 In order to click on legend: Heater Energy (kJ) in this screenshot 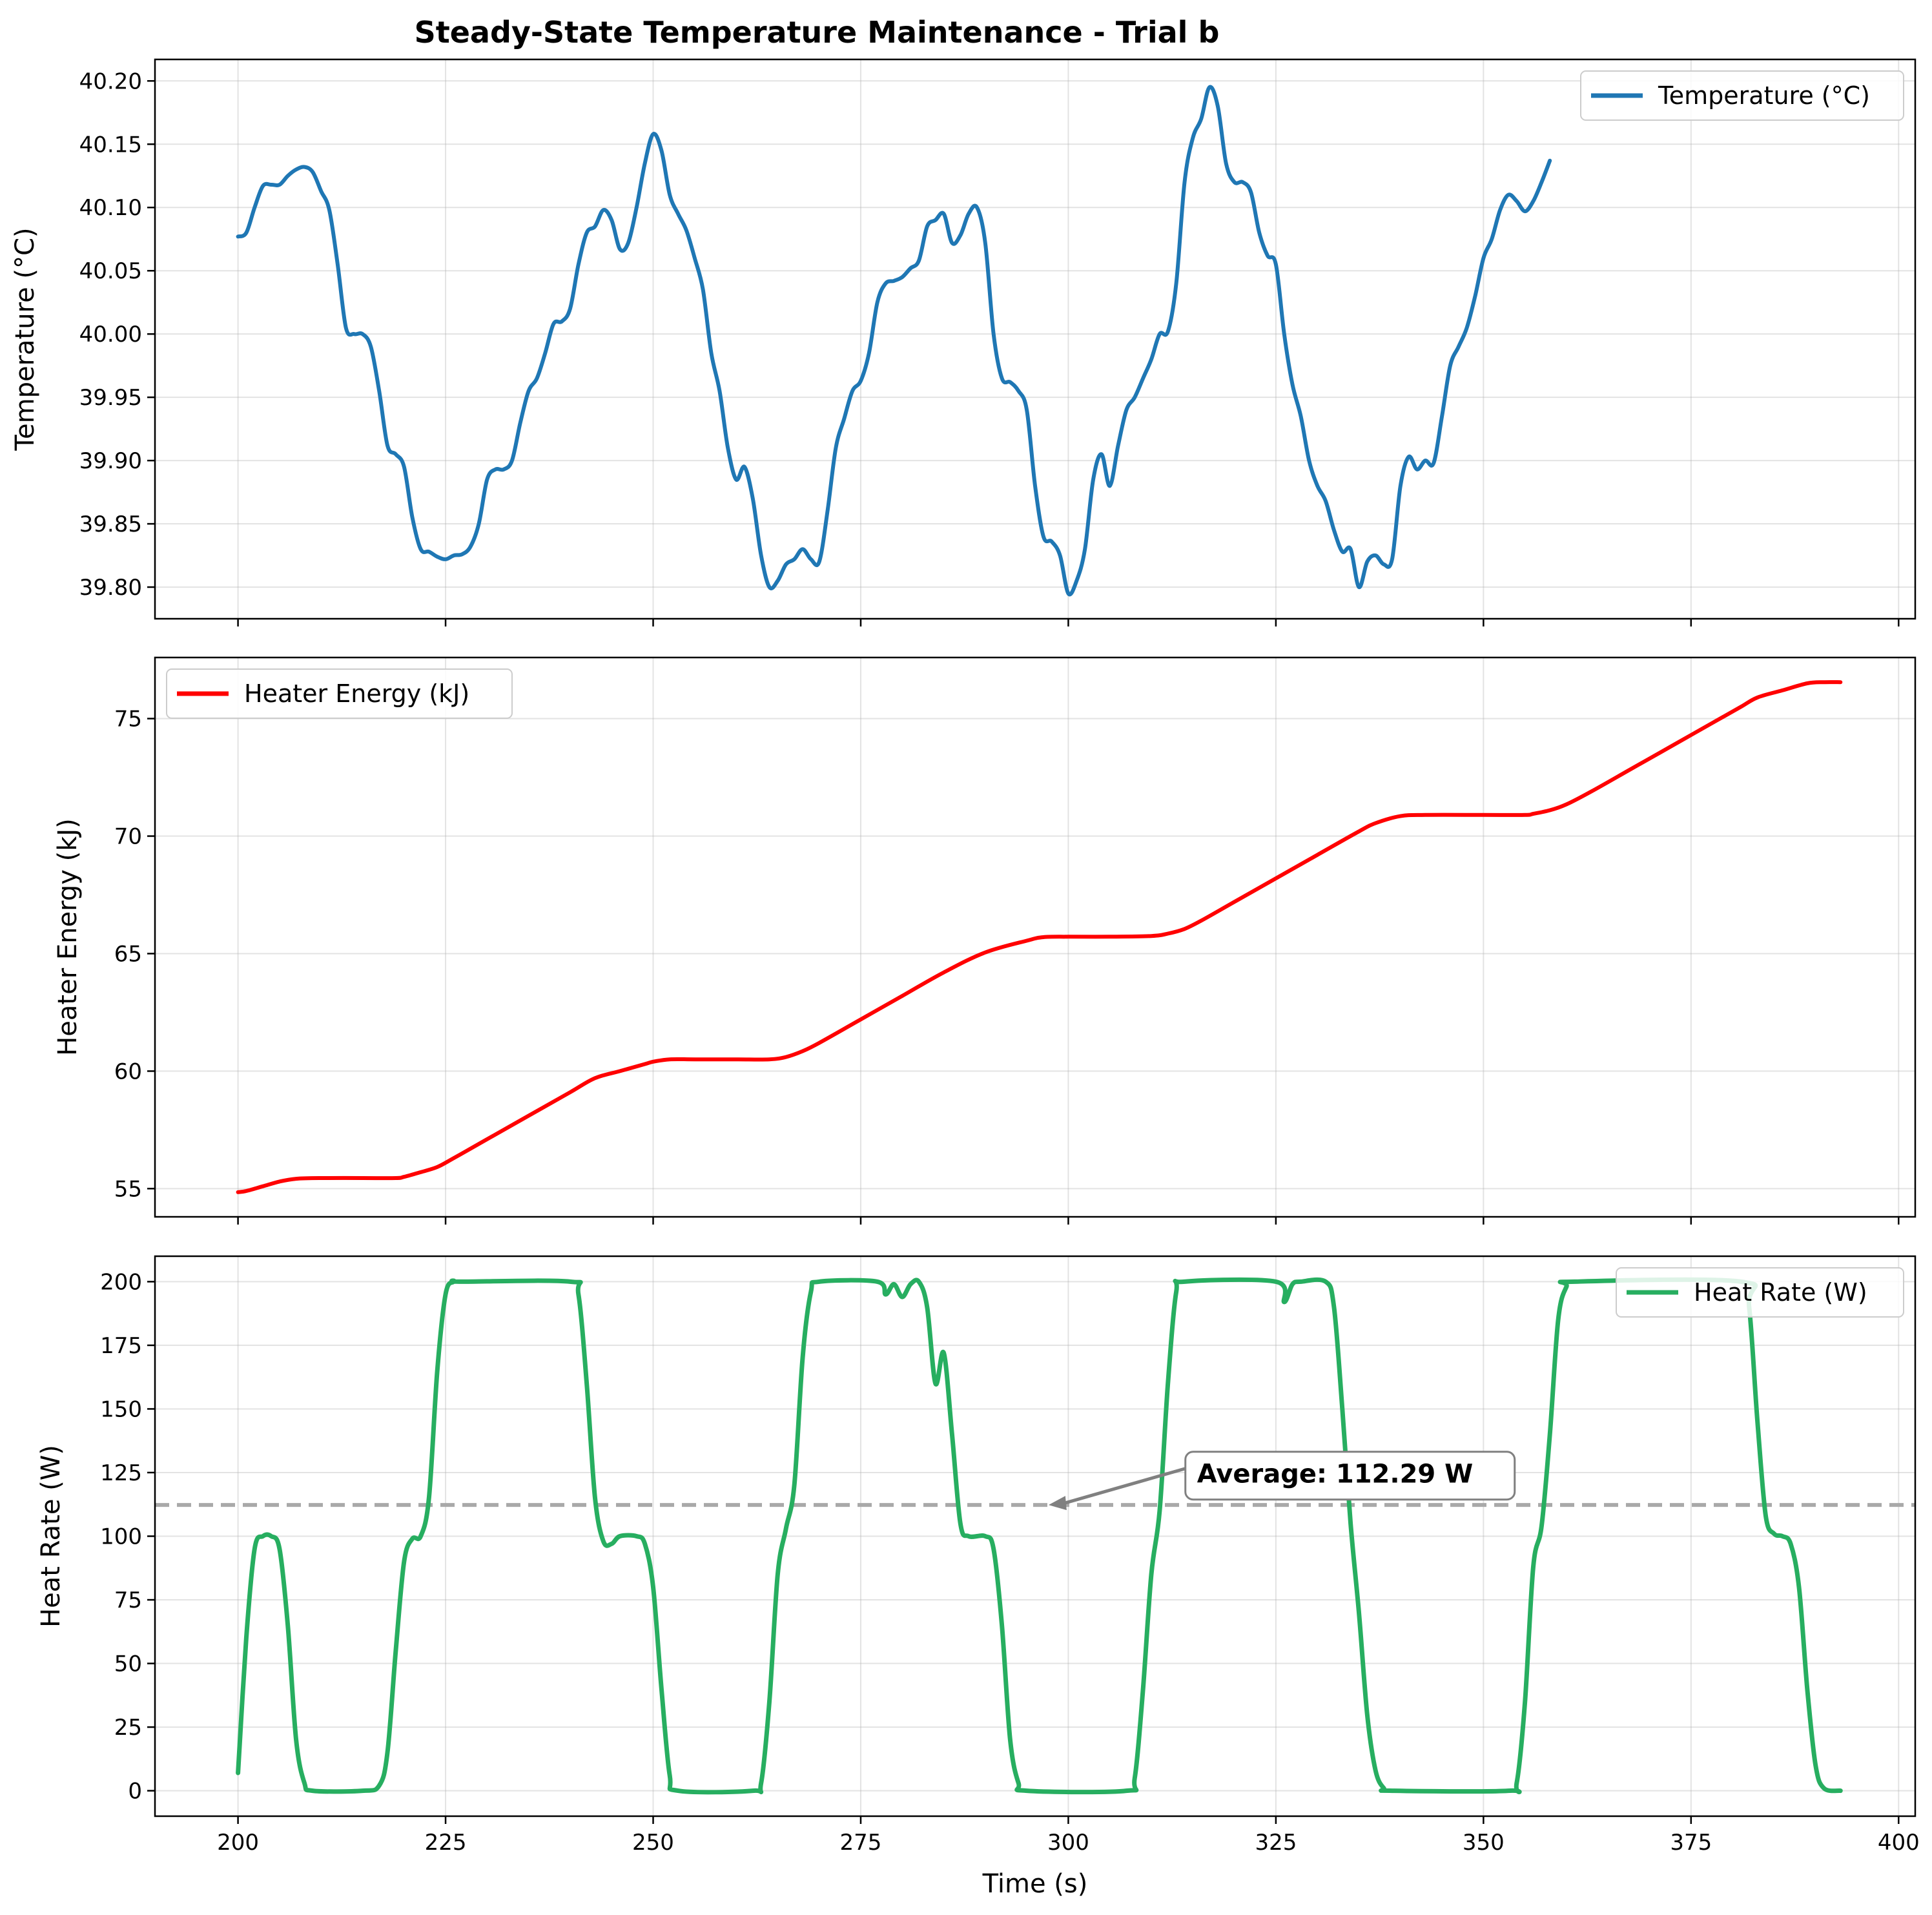, I will do `click(339, 694)`.